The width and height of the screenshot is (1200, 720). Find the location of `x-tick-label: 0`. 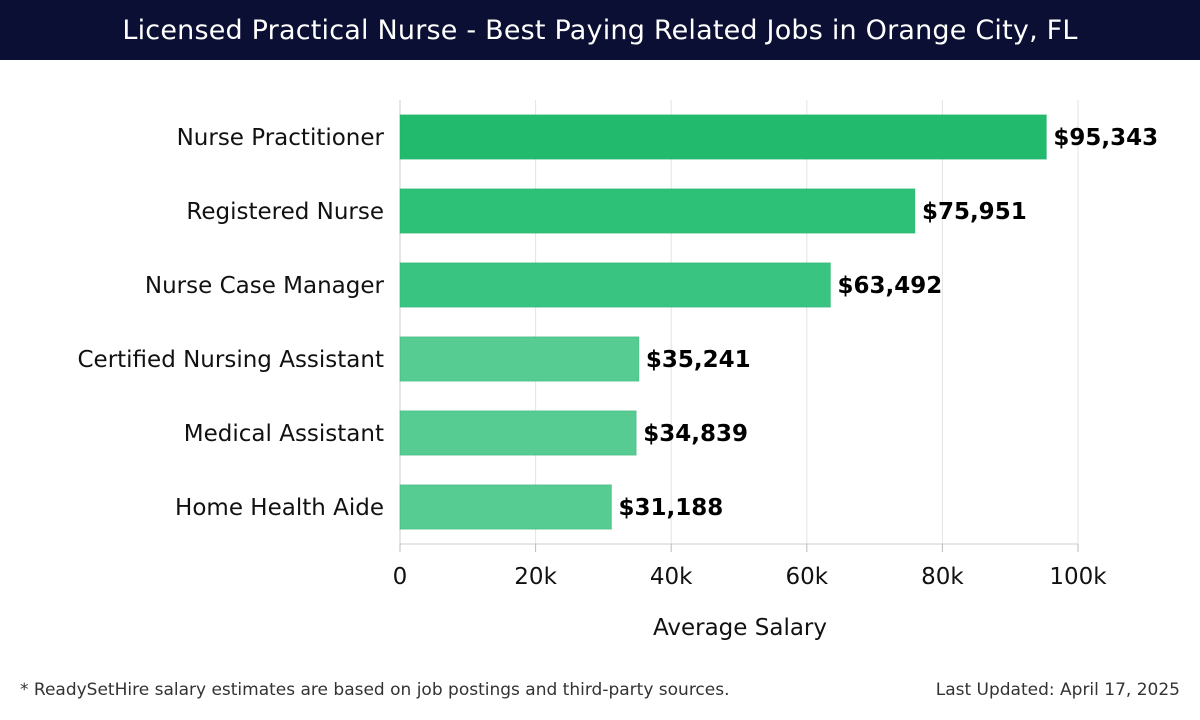

x-tick-label: 0 is located at coordinates (400, 577).